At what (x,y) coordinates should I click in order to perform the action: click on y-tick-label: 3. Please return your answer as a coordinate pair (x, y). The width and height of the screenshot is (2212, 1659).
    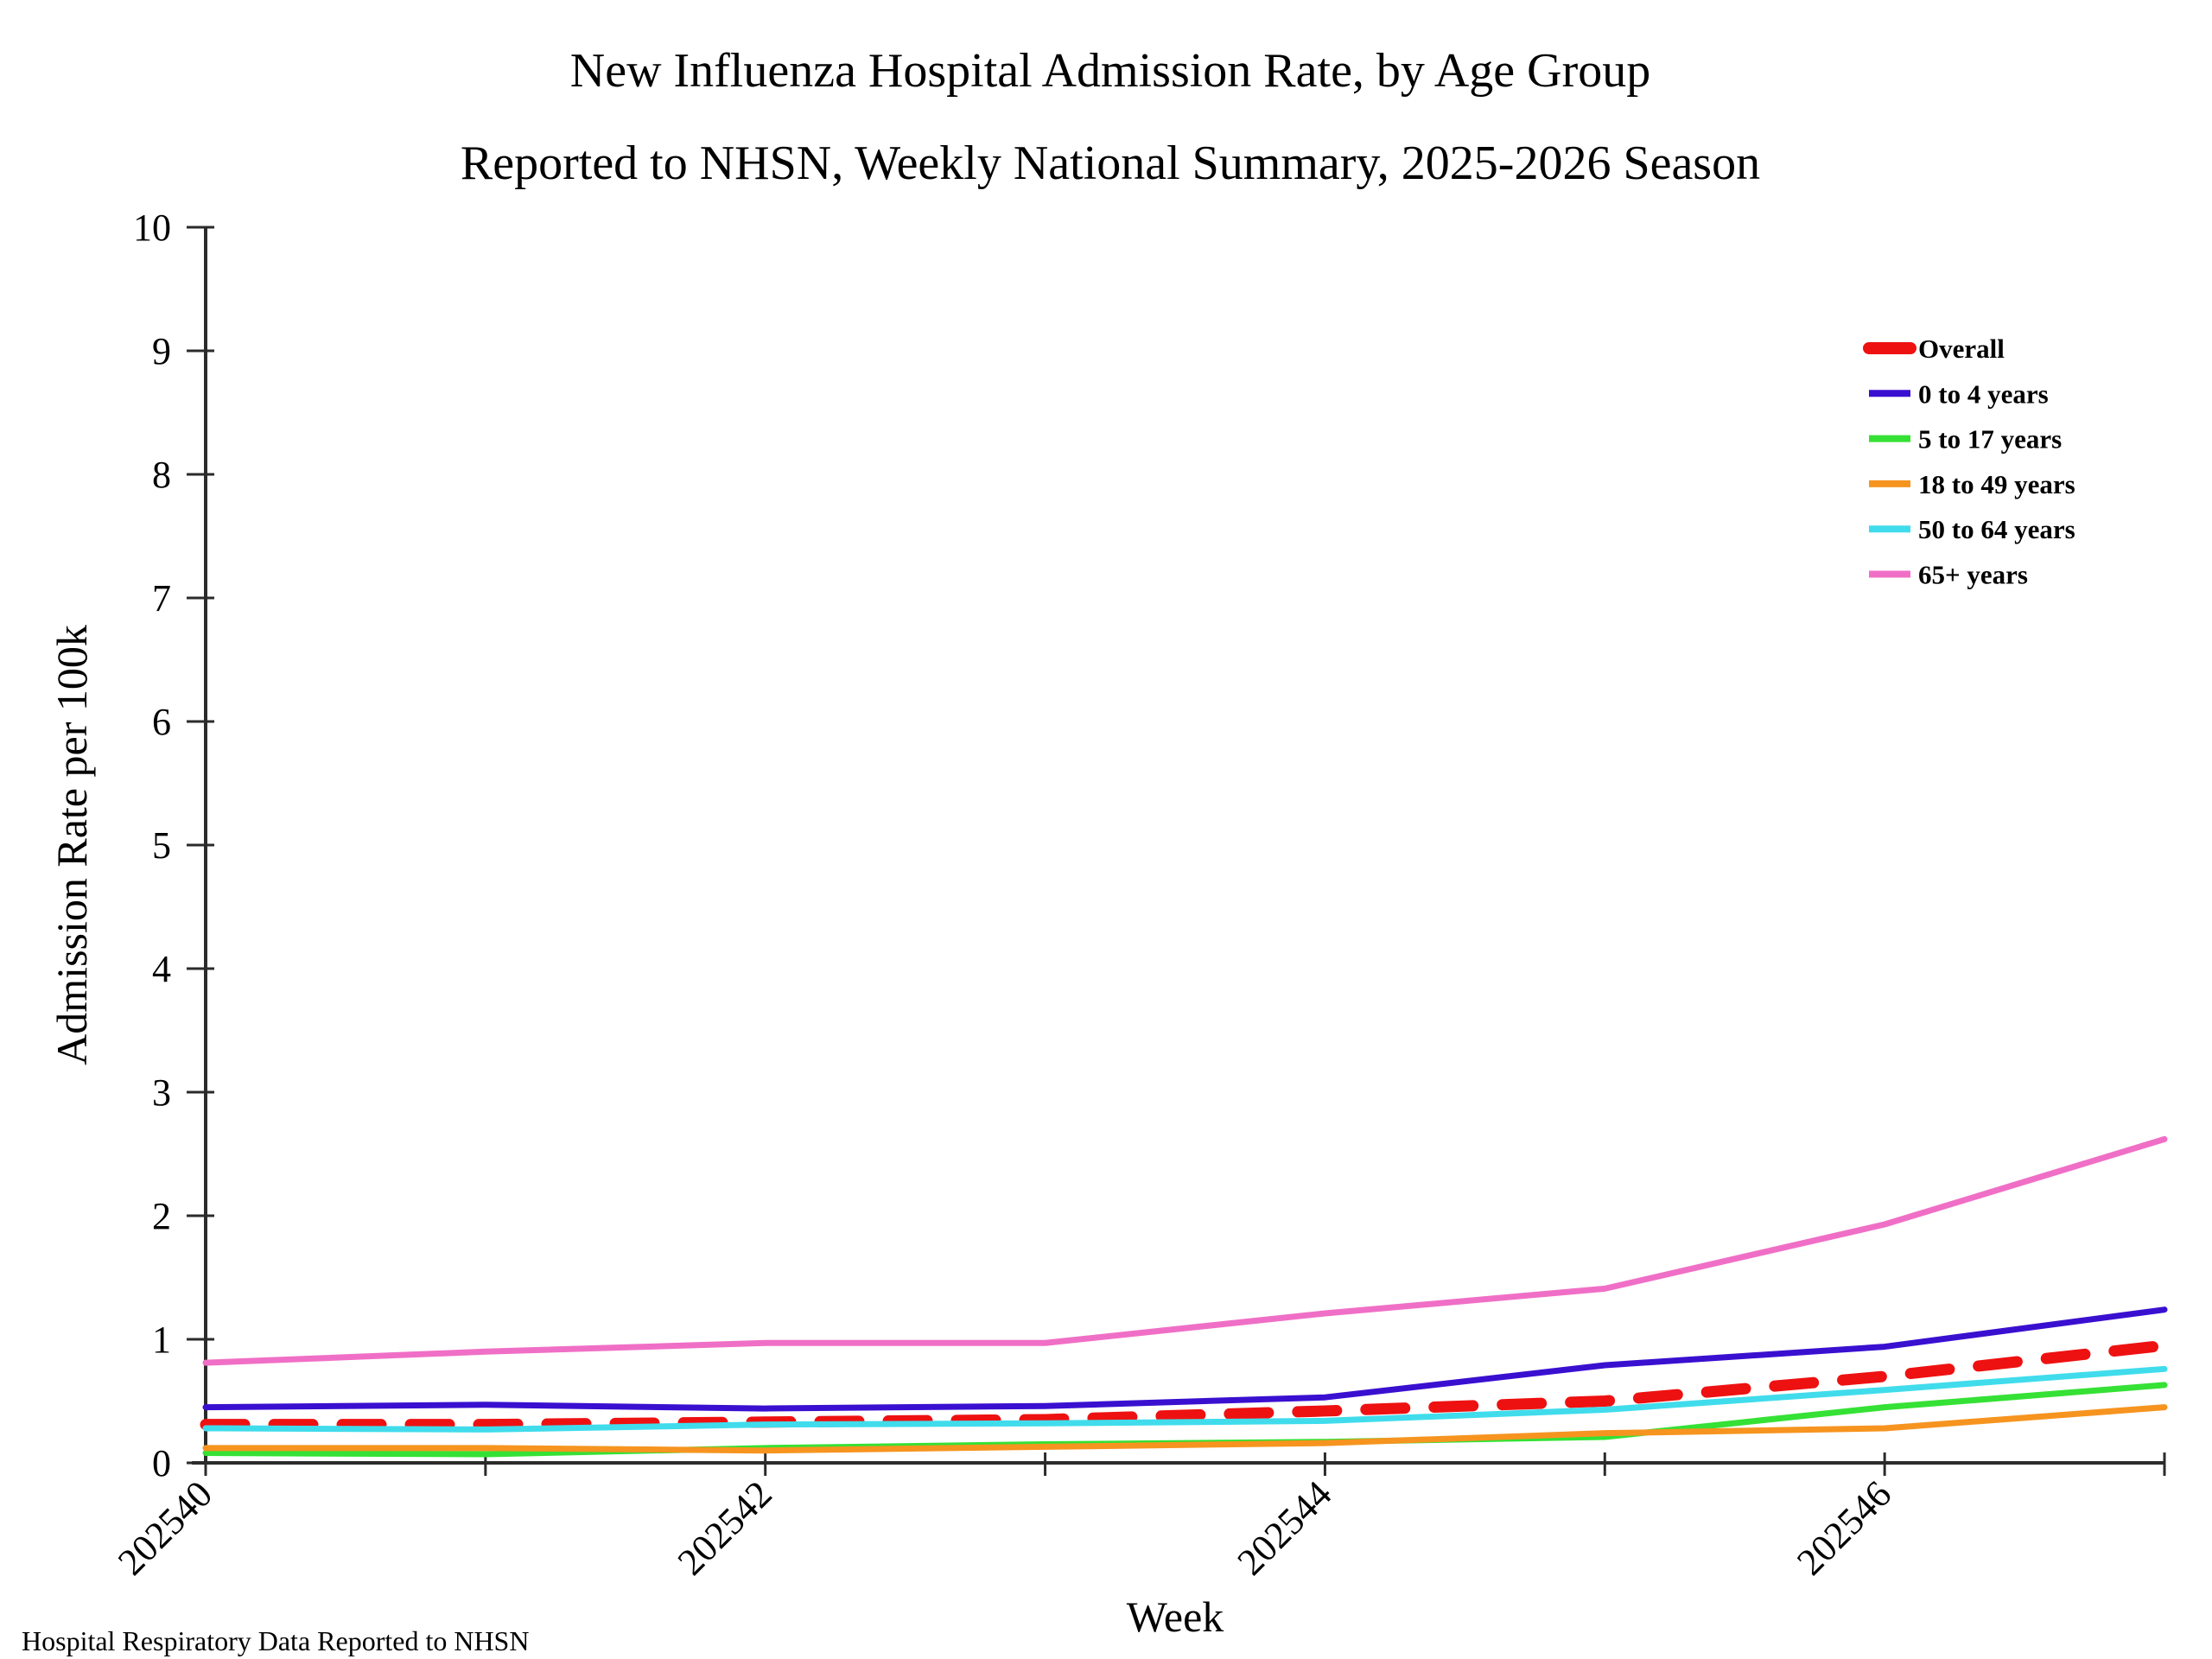
    Looking at the image, I should click on (161, 1092).